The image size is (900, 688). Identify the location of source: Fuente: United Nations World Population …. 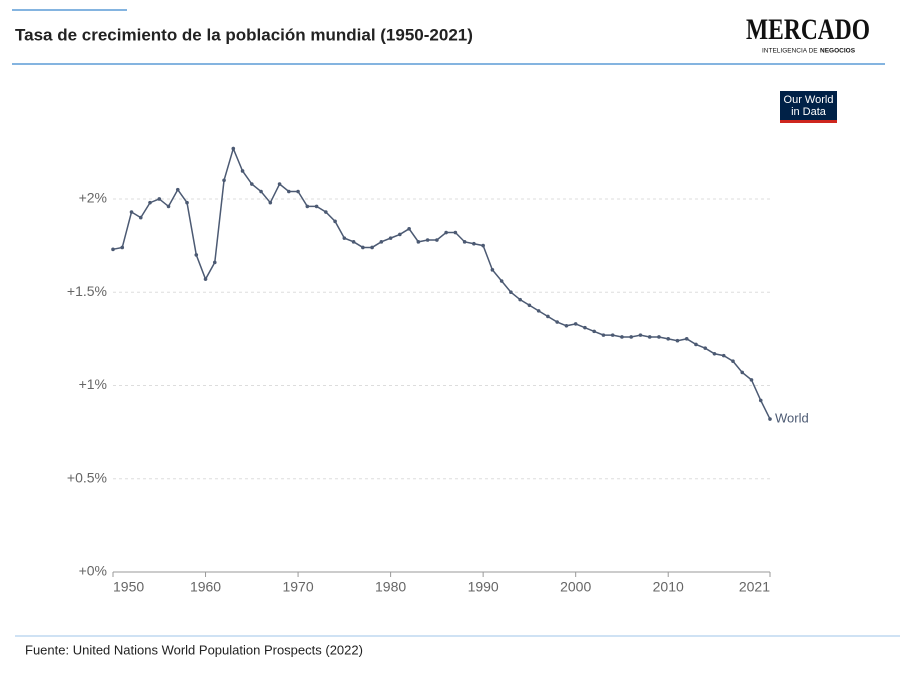
(194, 649).